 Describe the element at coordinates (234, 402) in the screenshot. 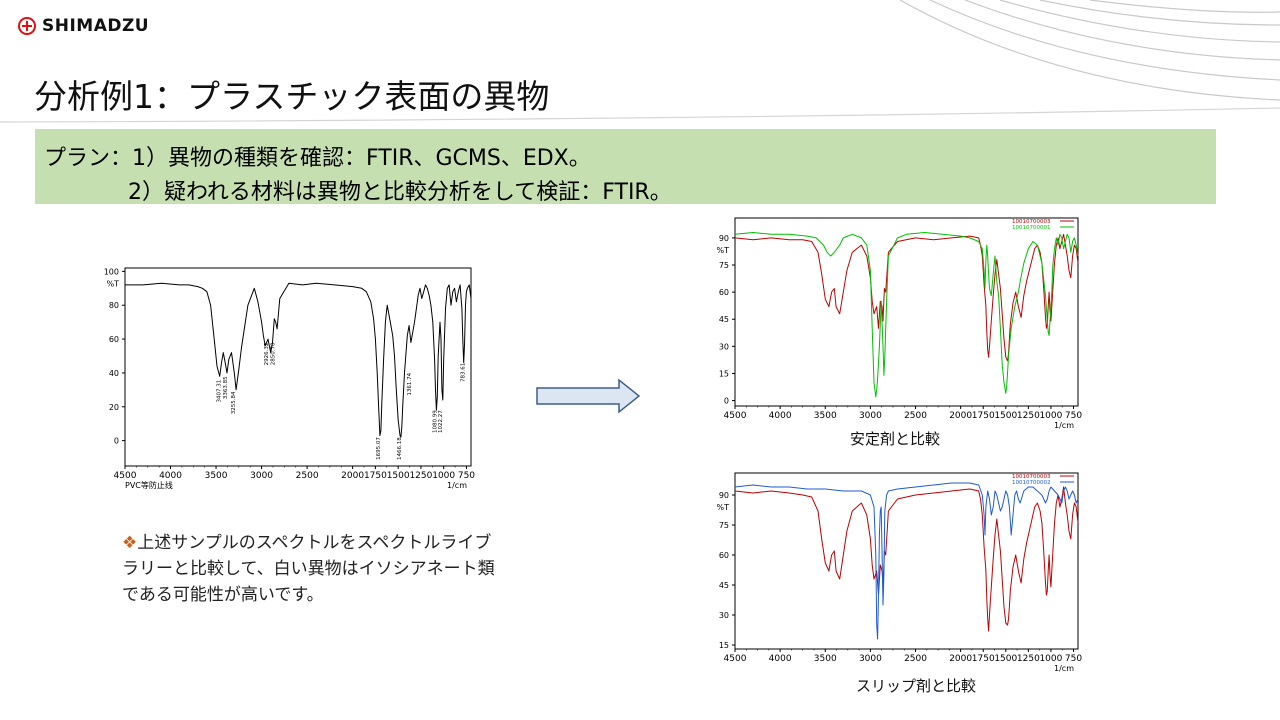

I see `peak-label: 3255.84` at that location.